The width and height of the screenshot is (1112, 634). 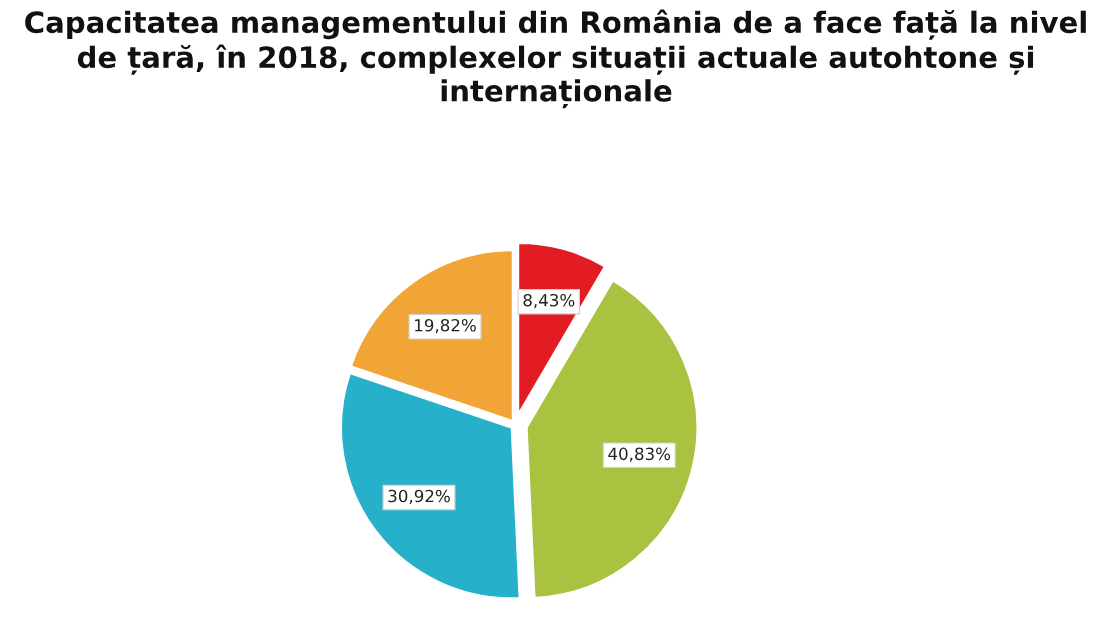 What do you see at coordinates (419, 496) in the screenshot?
I see `data-label: 30,92%` at bounding box center [419, 496].